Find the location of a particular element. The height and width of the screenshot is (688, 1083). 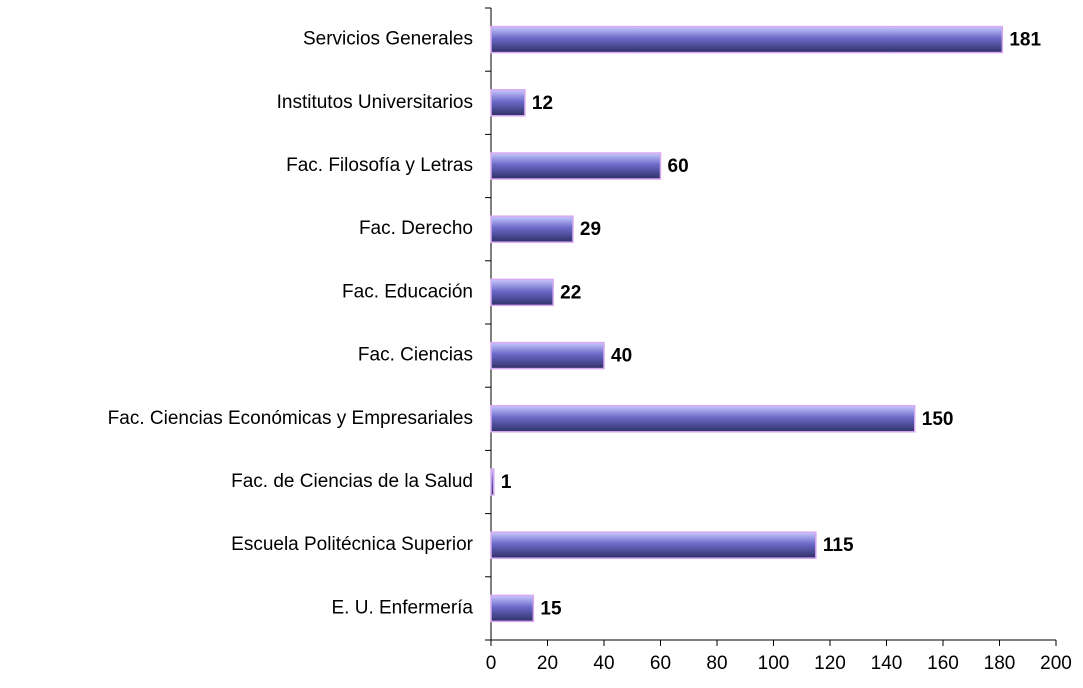

y-tick-label: Fac. Ciencias Económicas y Empresariales is located at coordinates (290, 418).